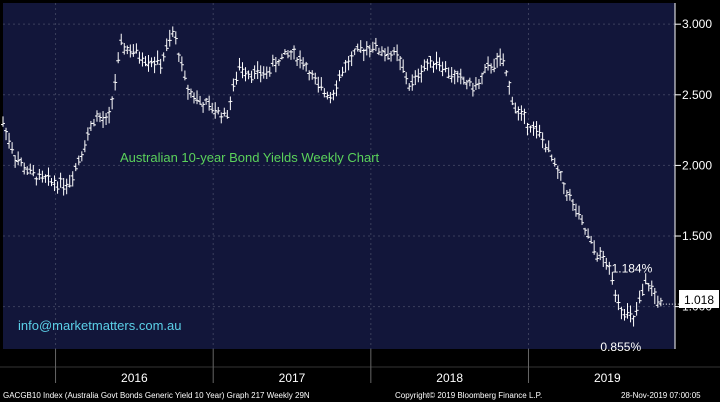  I want to click on y-tick-label: 3.000, so click(697, 24).